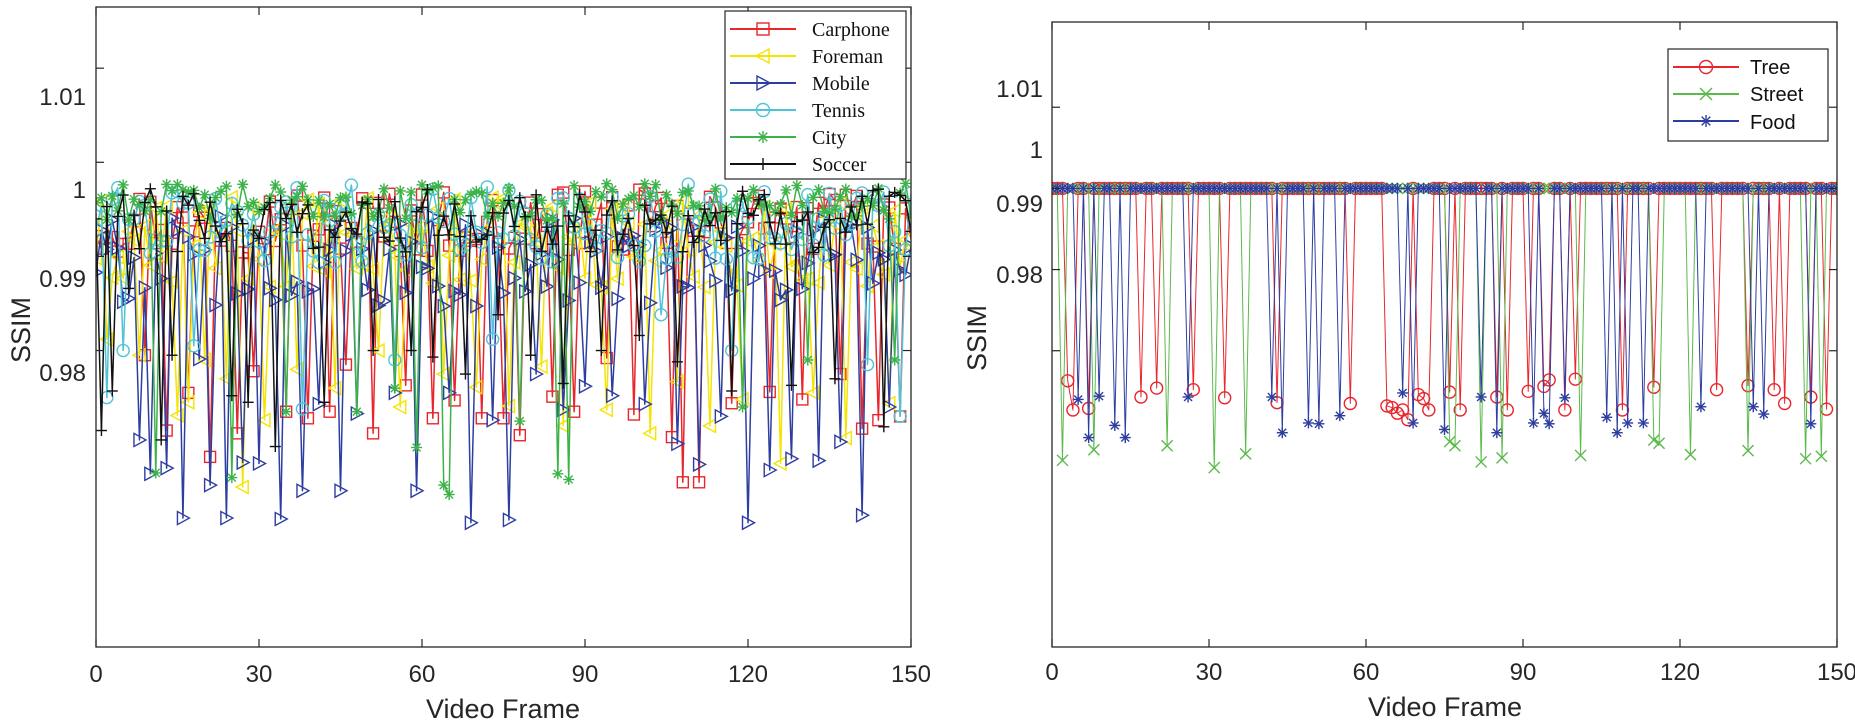  What do you see at coordinates (851, 30) in the screenshot?
I see `legend-label-carphone: Carphone` at bounding box center [851, 30].